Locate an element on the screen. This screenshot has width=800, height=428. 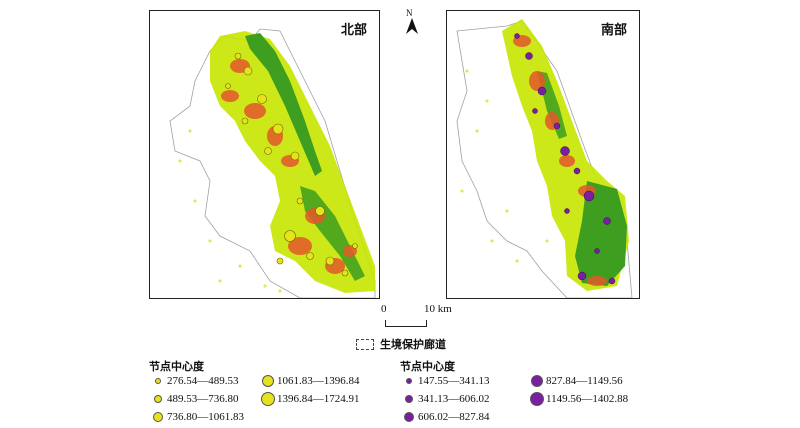
north-arrow-letter: N is located at coordinates (409, 13).